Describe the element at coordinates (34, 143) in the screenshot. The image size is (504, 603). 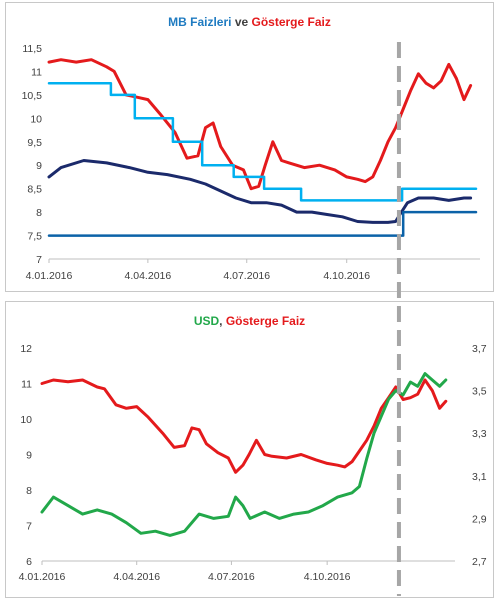
I see `y-tick-label: 9,5` at that location.